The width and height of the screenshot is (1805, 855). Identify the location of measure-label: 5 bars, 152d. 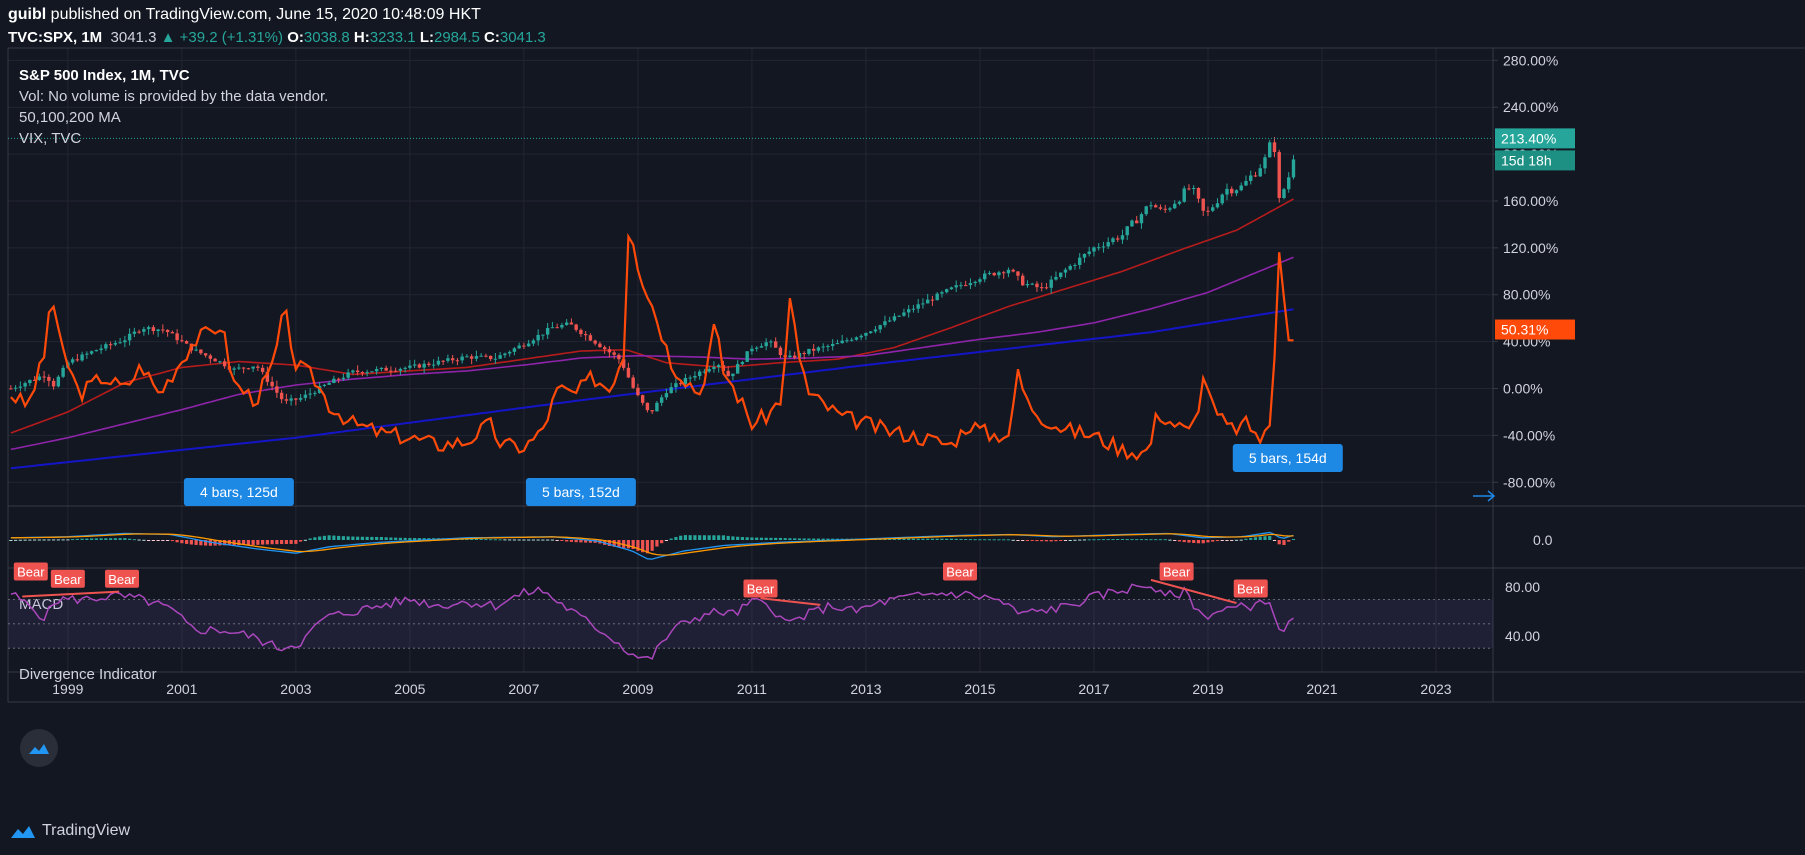
(580, 492).